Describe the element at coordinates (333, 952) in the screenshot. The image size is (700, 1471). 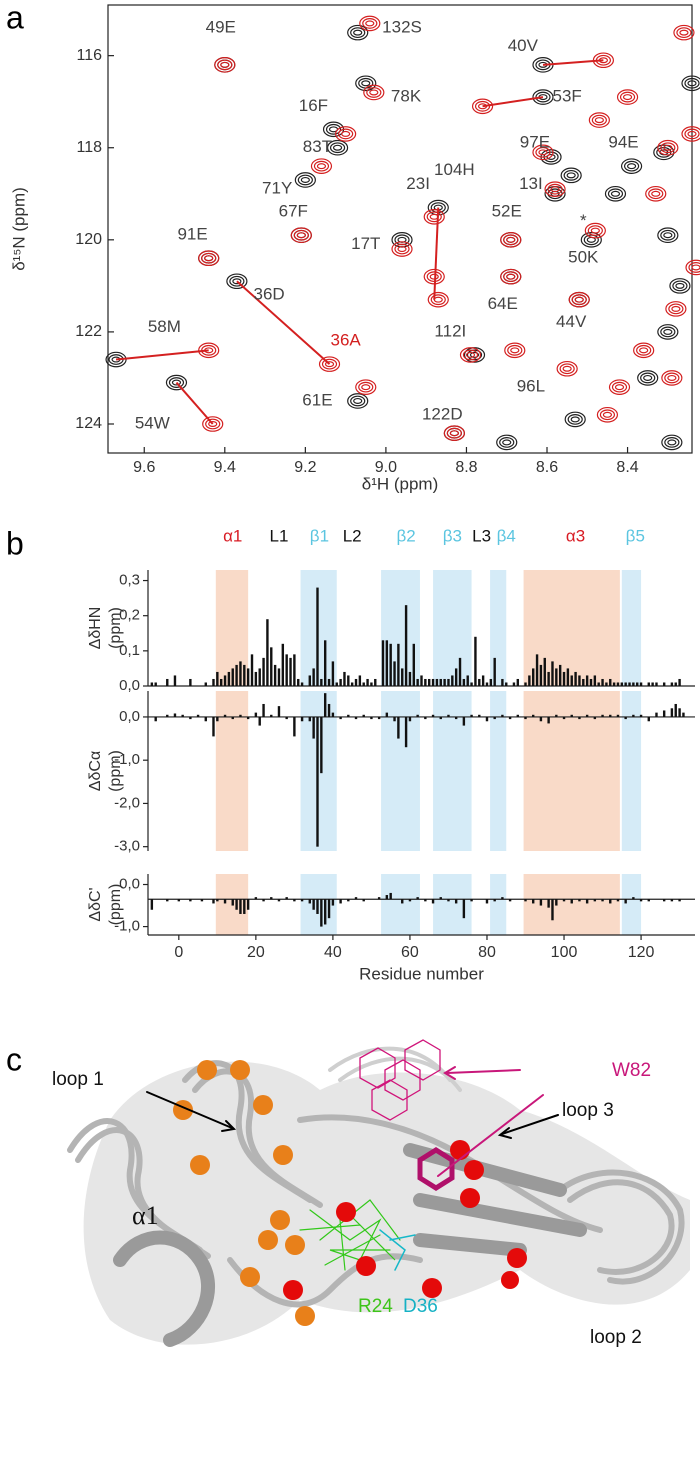
I see `x-tick-label: 40` at that location.